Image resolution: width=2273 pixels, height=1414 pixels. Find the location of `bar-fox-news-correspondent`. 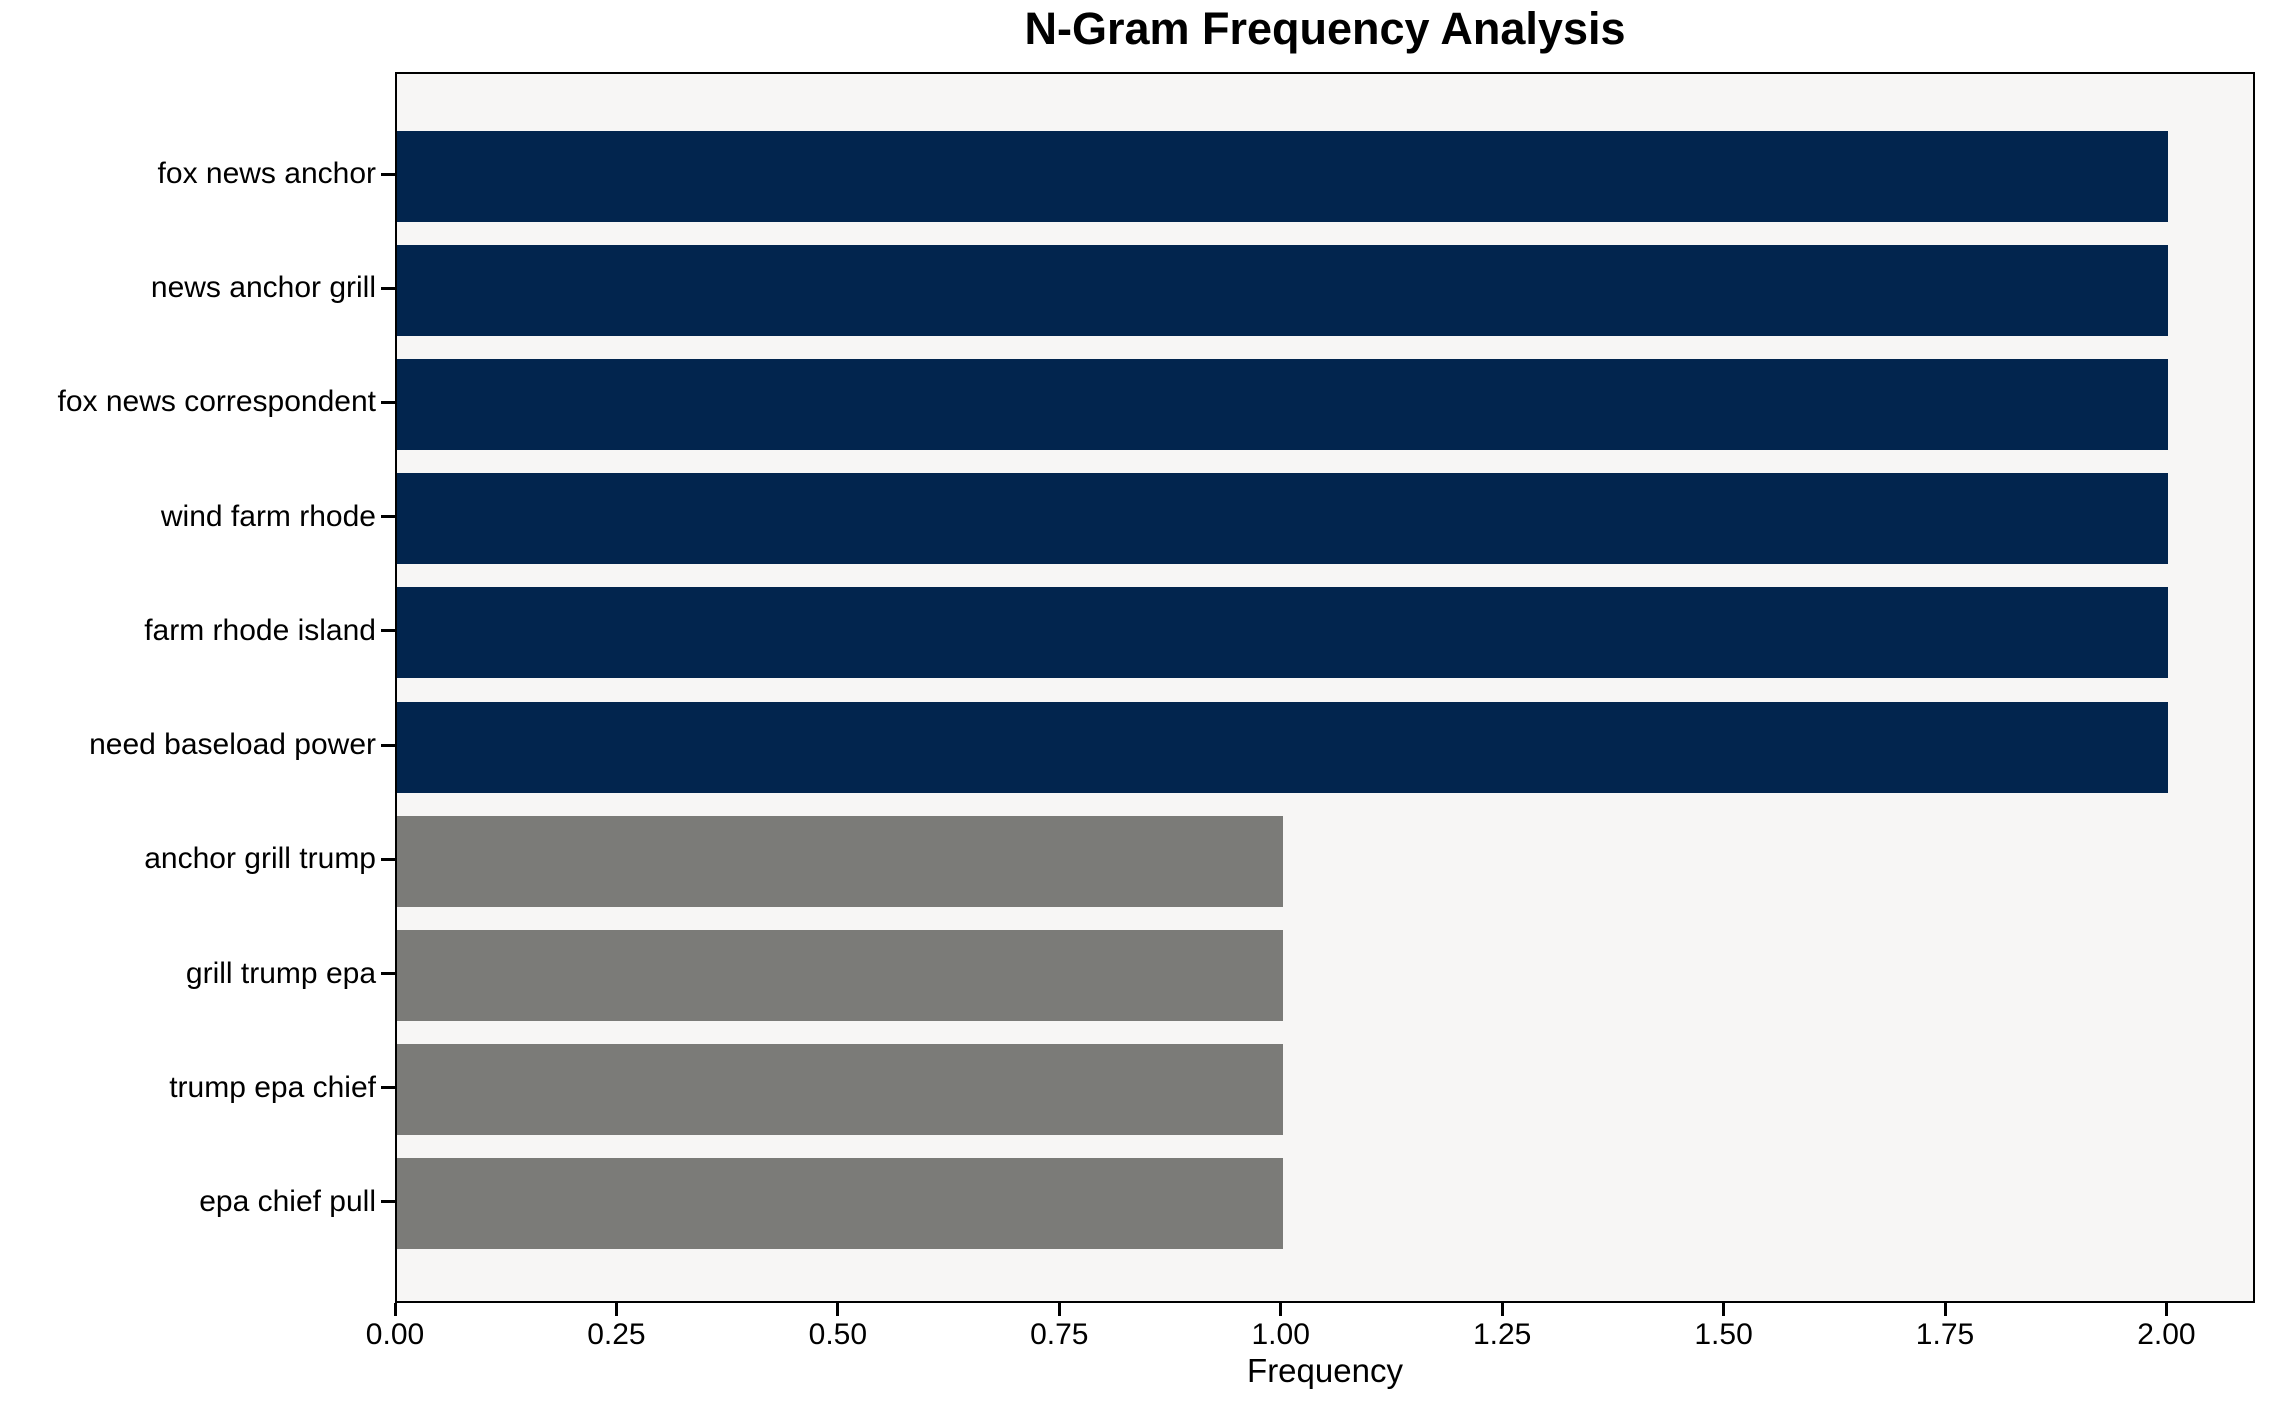

bar-fox-news-correspondent is located at coordinates (1283, 404).